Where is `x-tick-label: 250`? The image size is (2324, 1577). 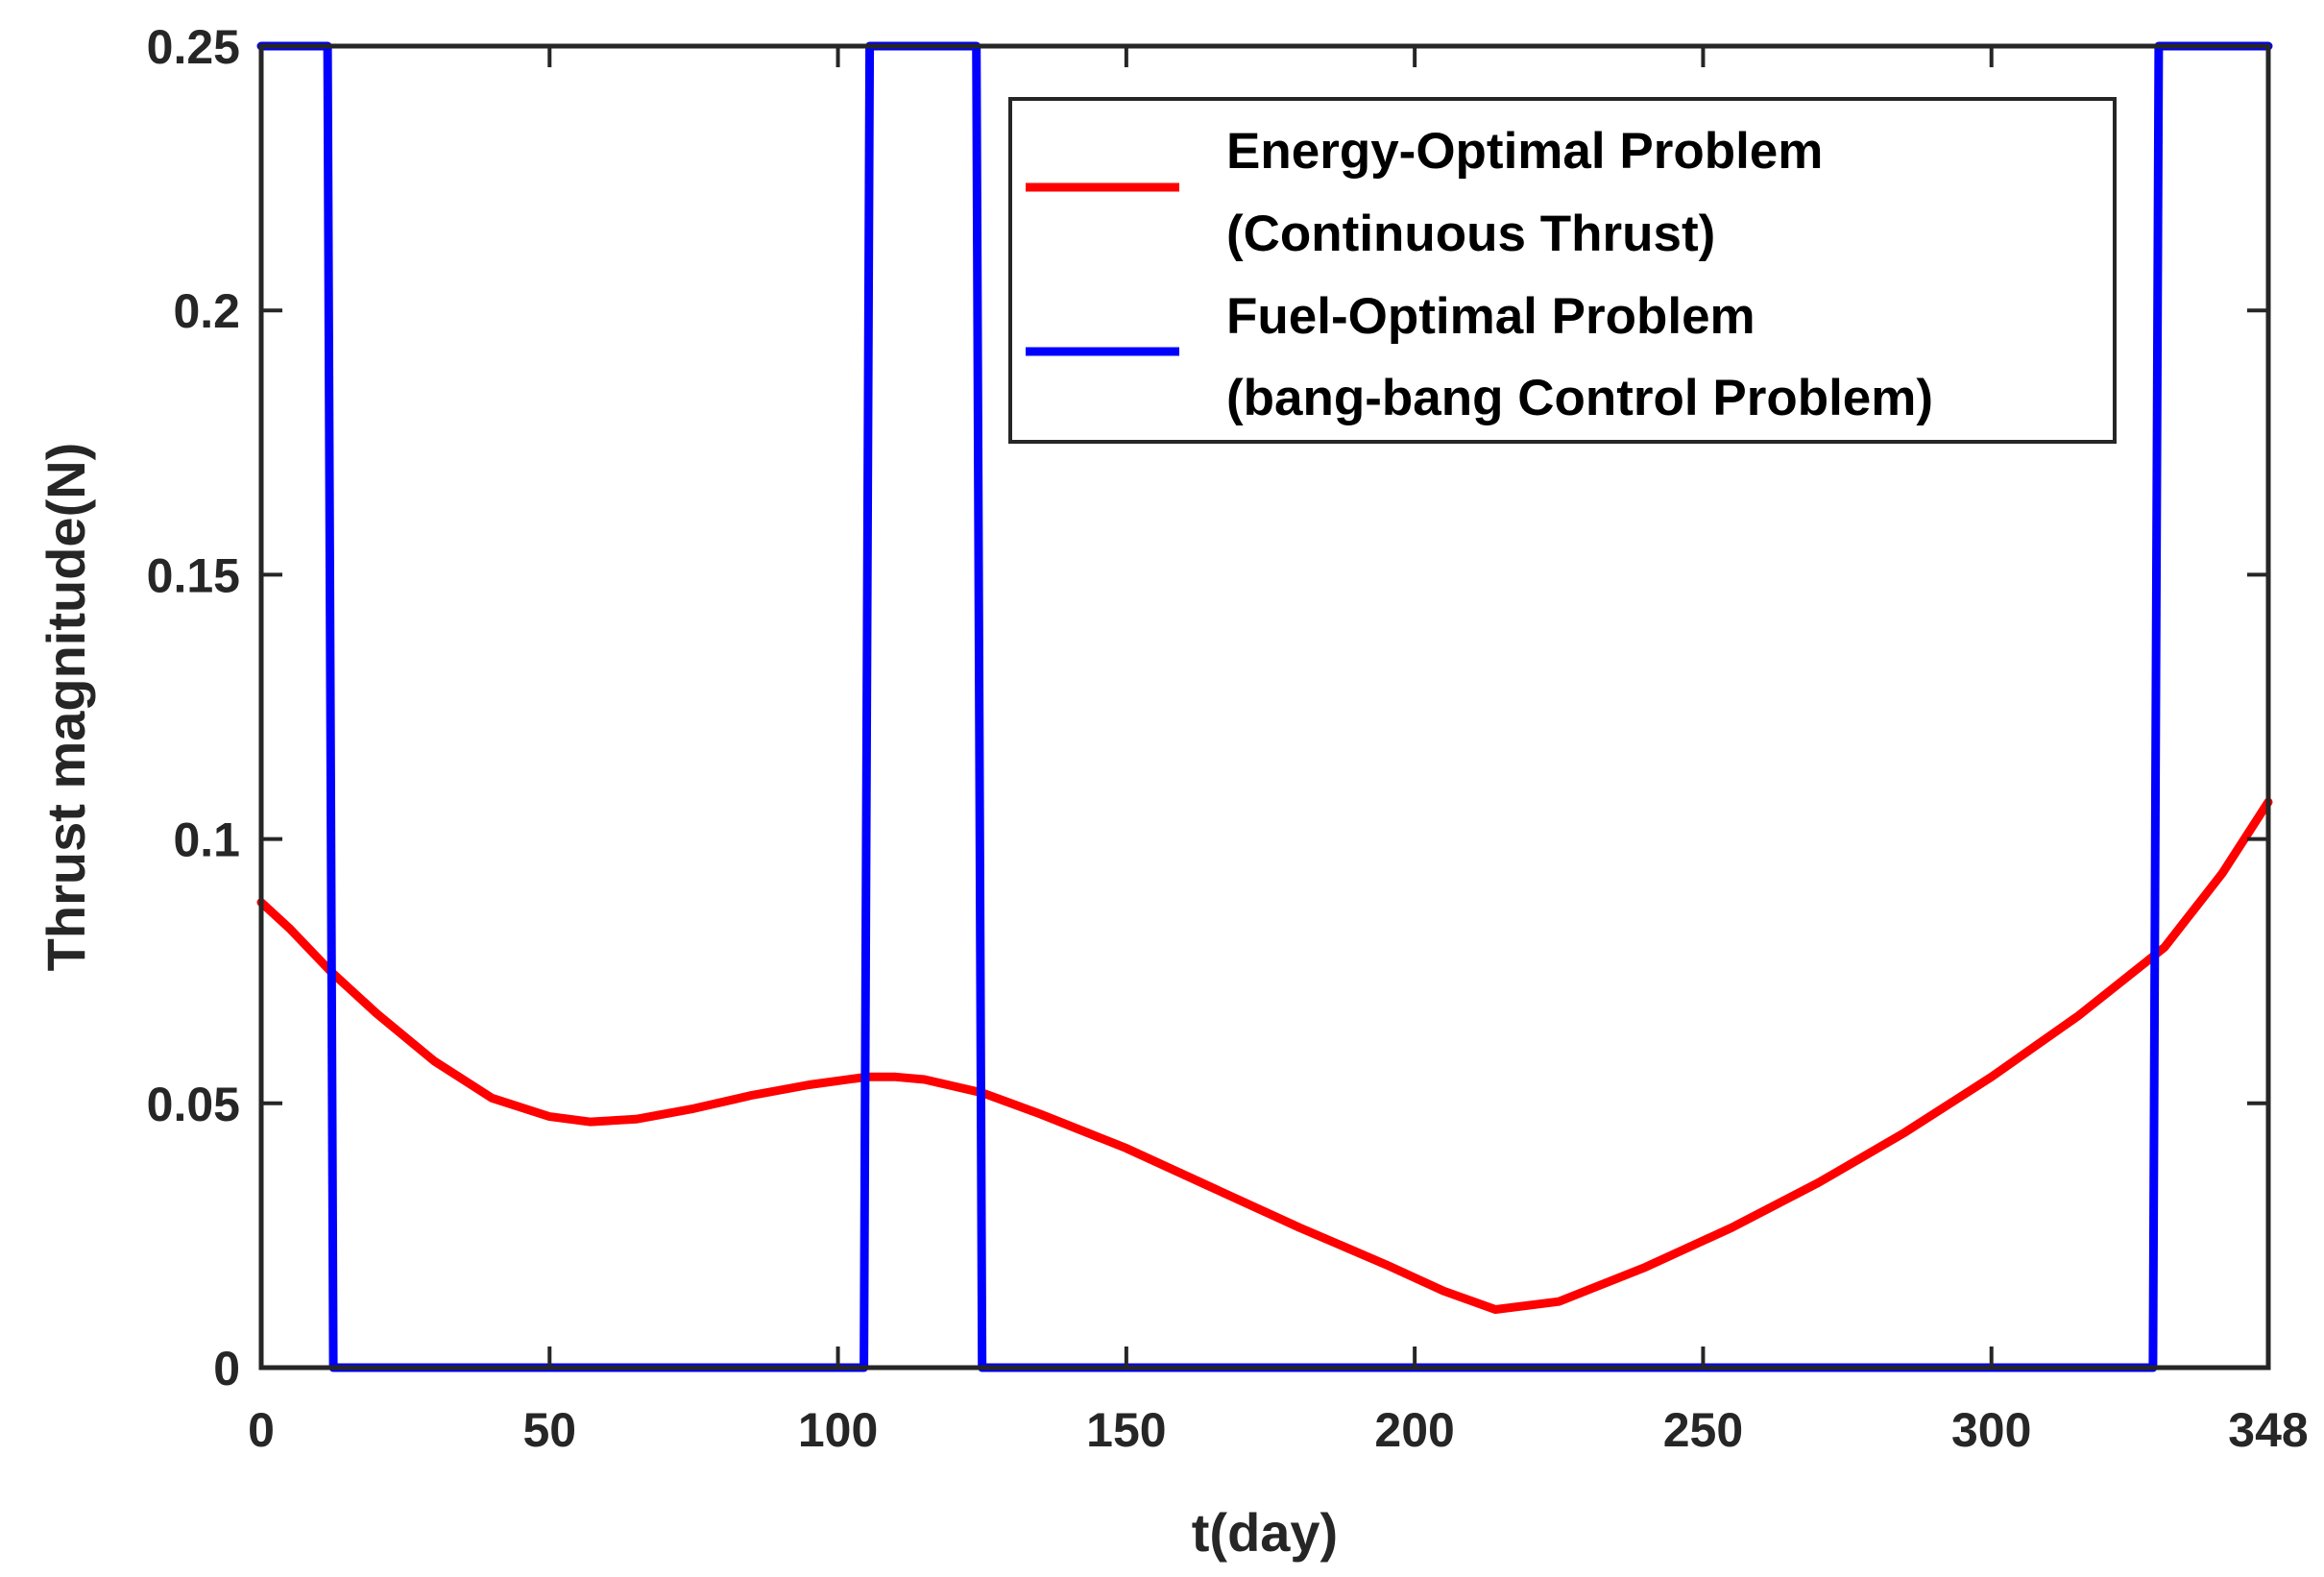
x-tick-label: 250 is located at coordinates (1703, 1430).